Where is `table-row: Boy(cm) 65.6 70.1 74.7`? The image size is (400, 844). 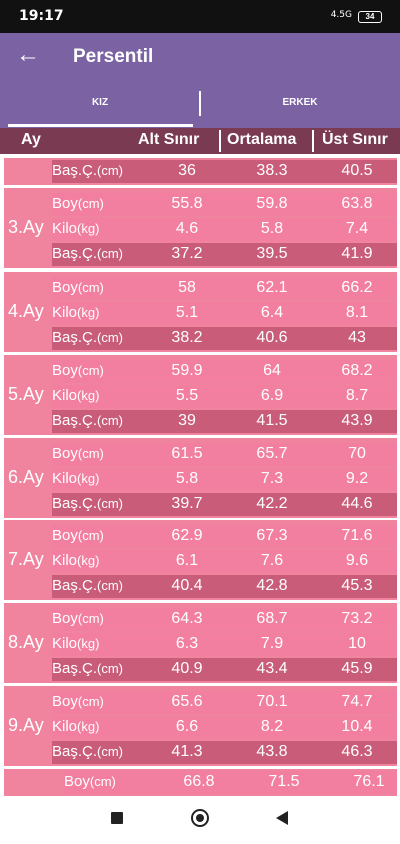
table-row: Boy(cm) 65.6 70.1 74.7 is located at coordinates (224, 702).